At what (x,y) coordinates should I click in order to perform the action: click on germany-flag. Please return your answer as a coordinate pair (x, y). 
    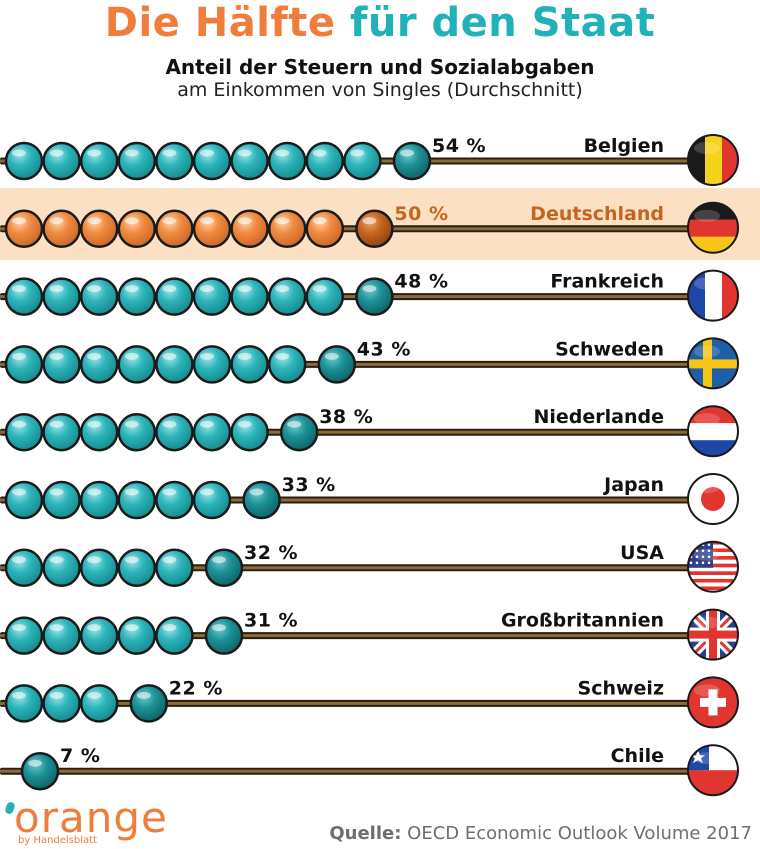
    Looking at the image, I should click on (713, 227).